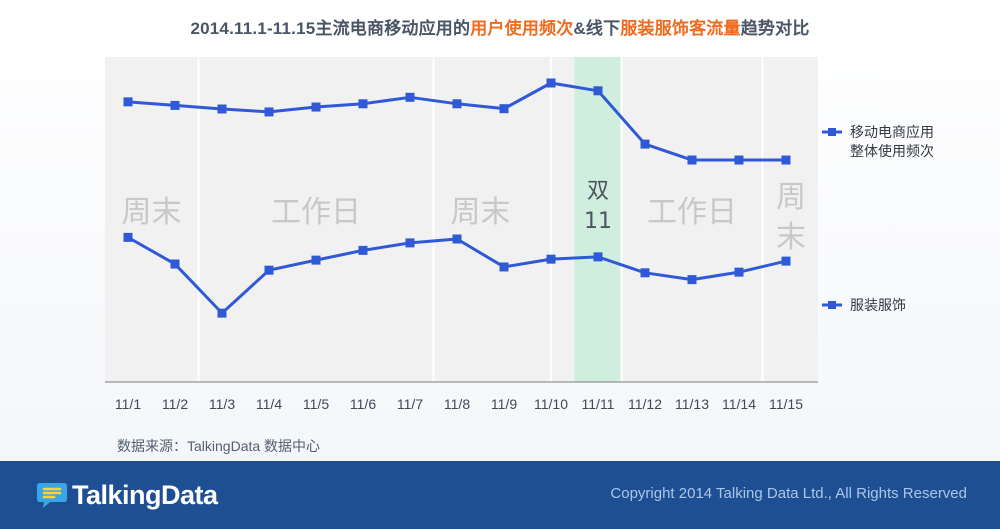 The image size is (1000, 529). I want to click on x-tick-label-7: 11/8, so click(457, 404).